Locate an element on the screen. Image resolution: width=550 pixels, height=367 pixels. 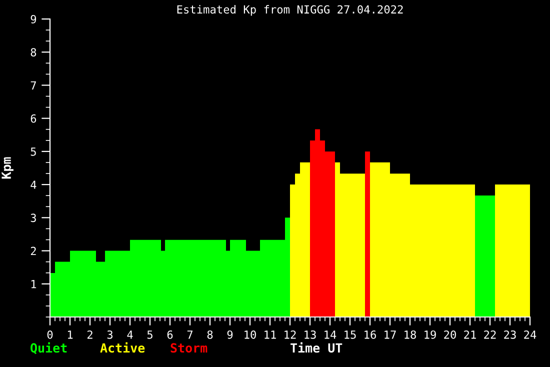
y-tick-label: 2 is located at coordinates (33, 251).